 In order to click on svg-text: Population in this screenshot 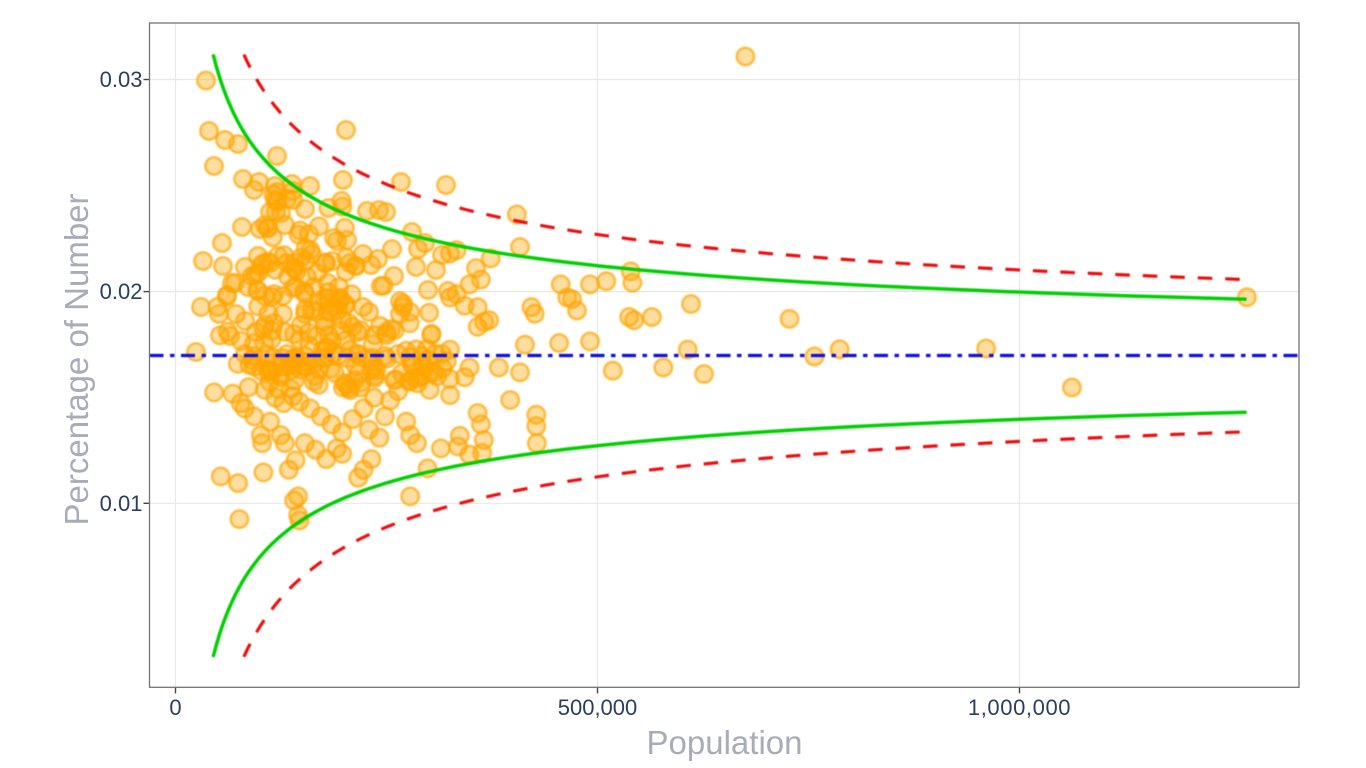, I will do `click(725, 742)`.